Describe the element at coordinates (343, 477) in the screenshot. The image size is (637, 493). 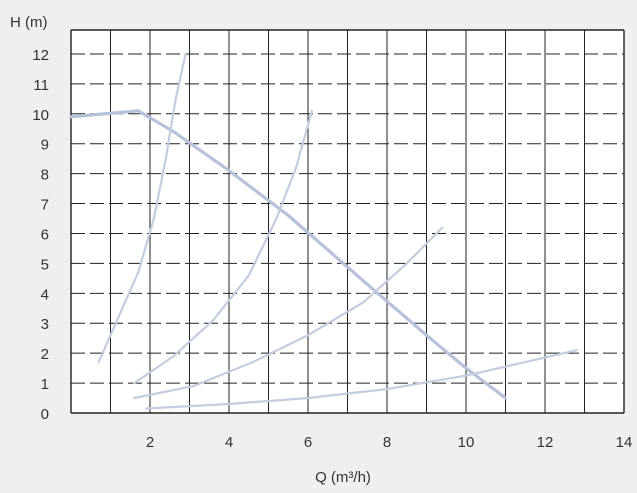
I see `x-axis-label: Q (m³/h)` at that location.